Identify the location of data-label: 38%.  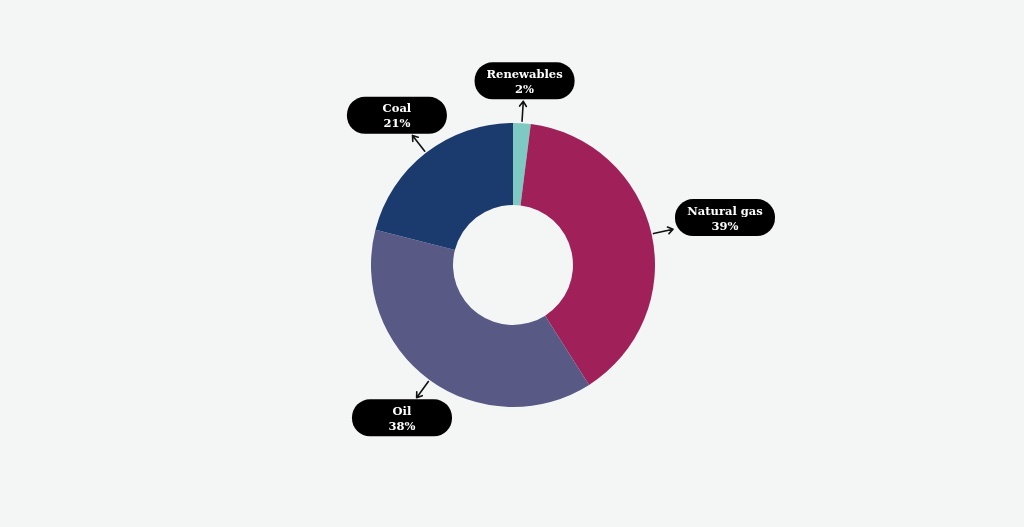
(402, 425).